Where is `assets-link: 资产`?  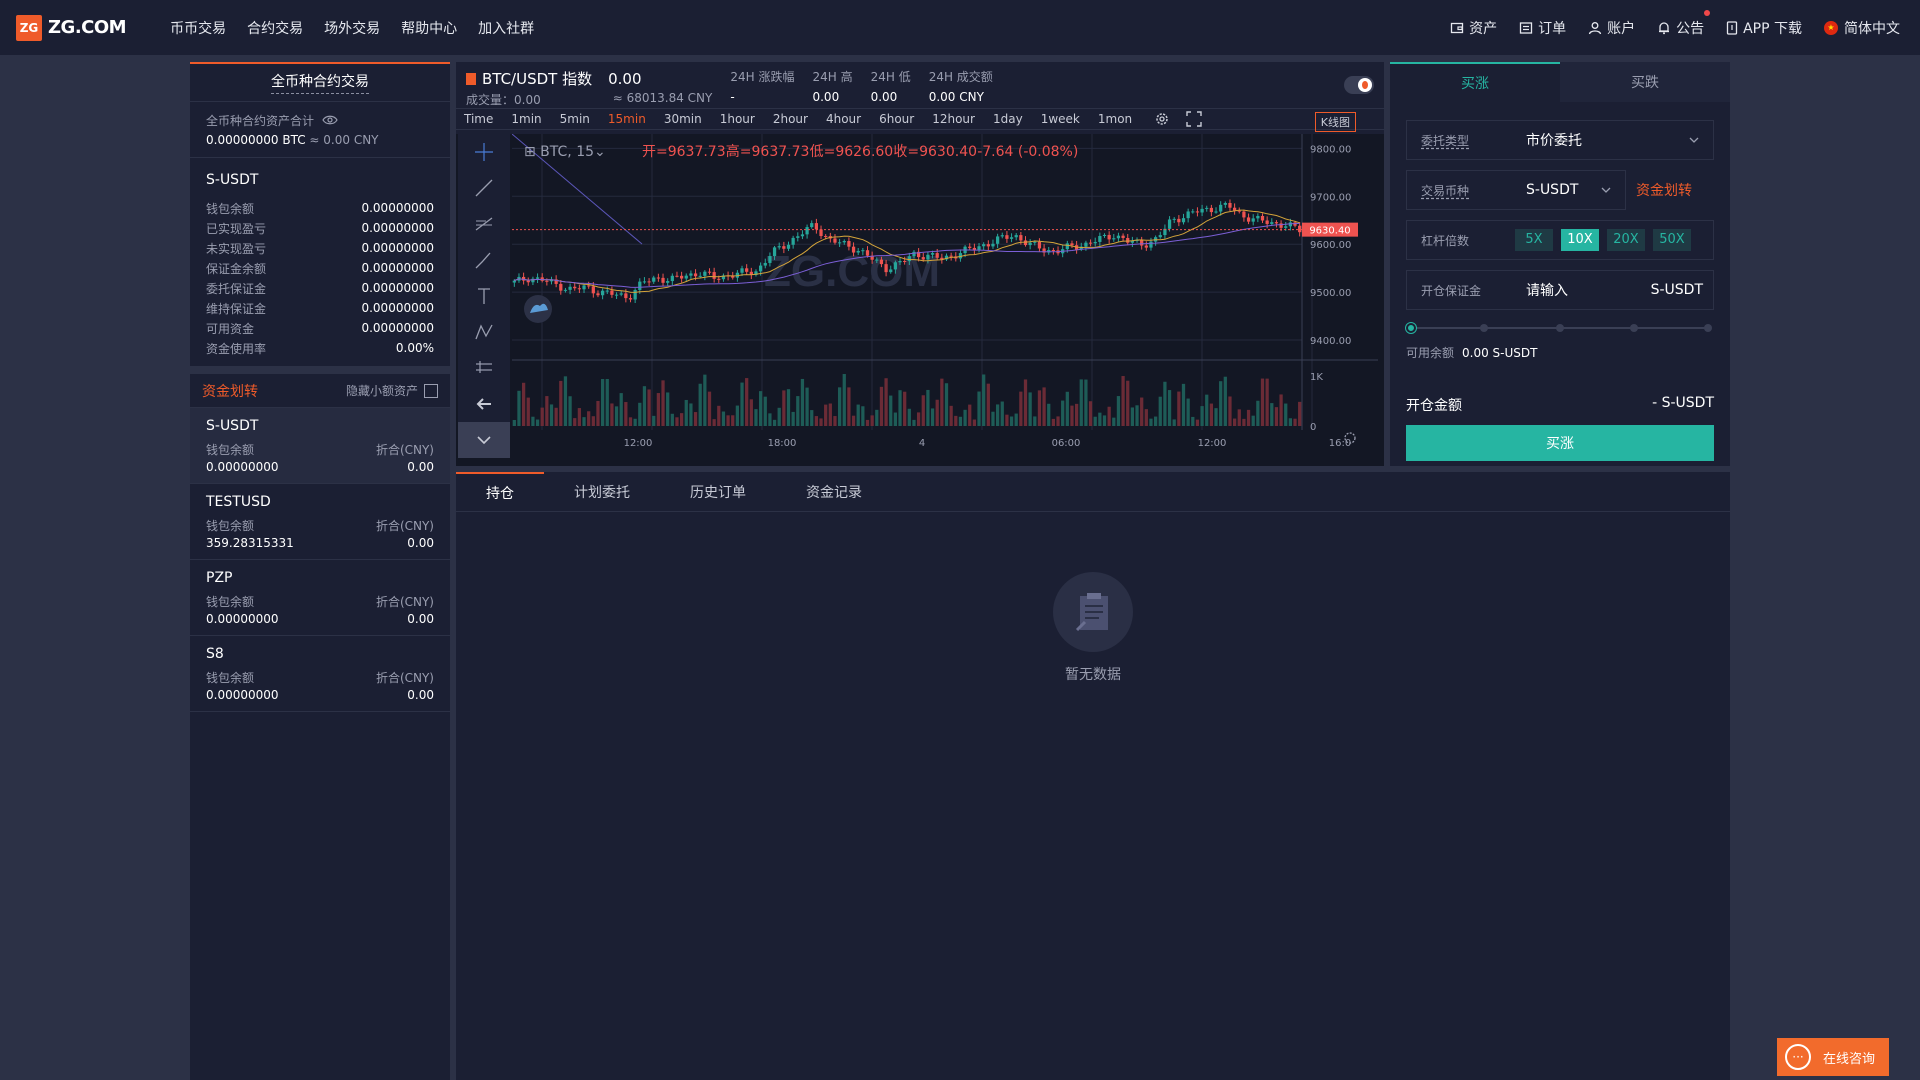
assets-link: 资产 is located at coordinates (1473, 28).